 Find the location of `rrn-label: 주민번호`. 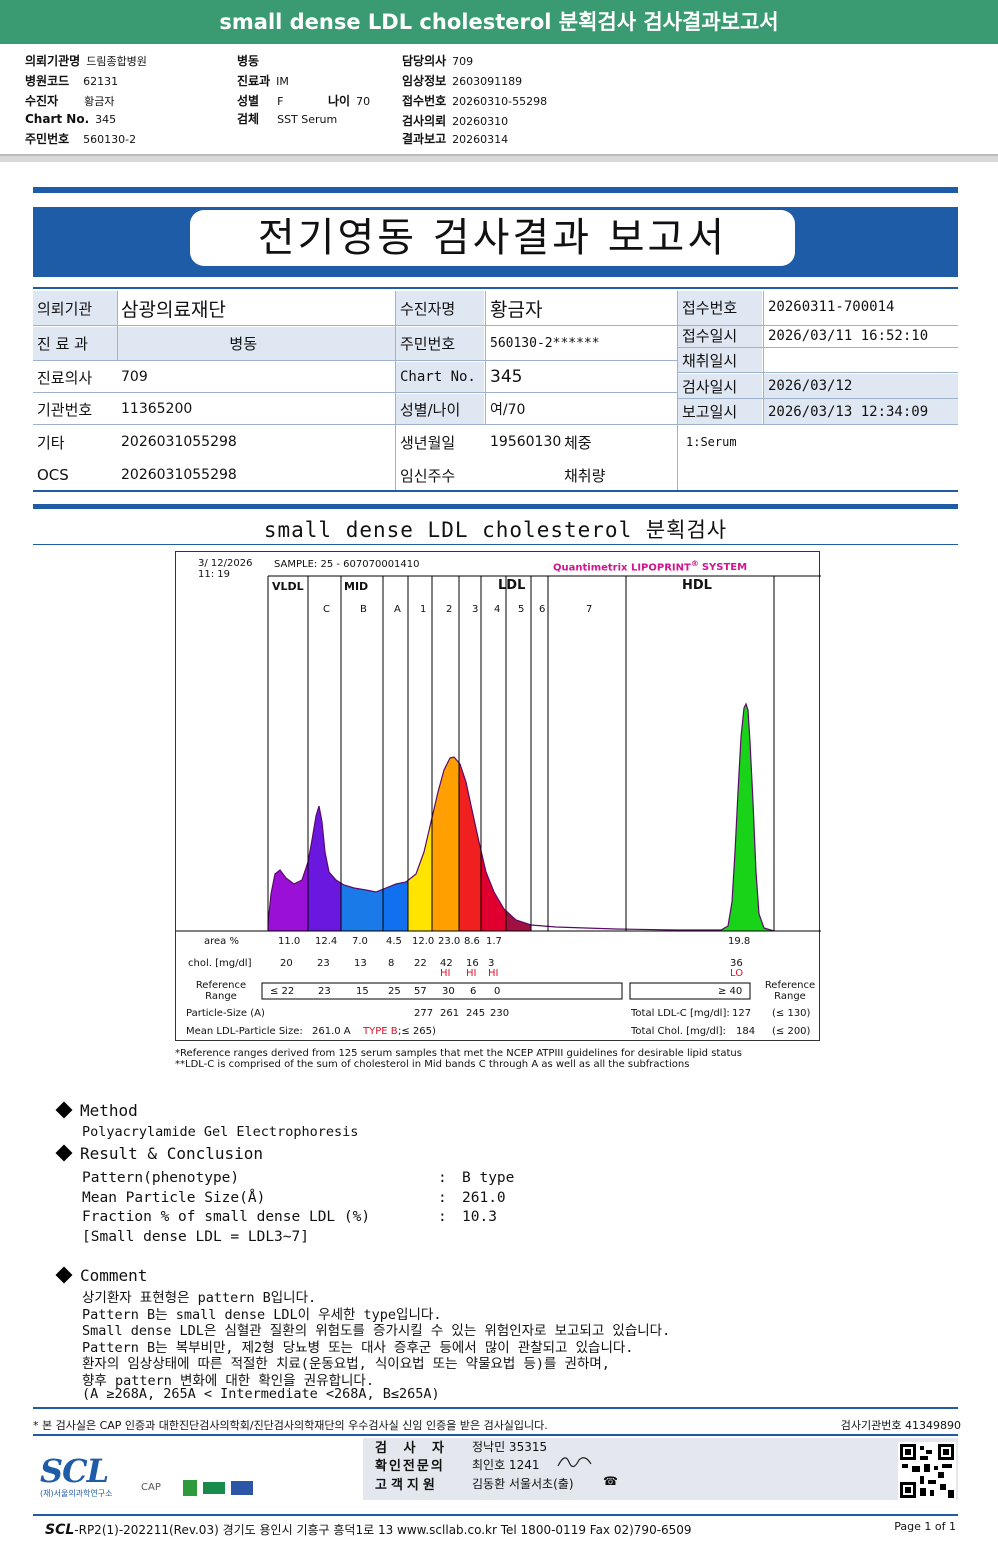

rrn-label: 주민번호 is located at coordinates (47, 139).